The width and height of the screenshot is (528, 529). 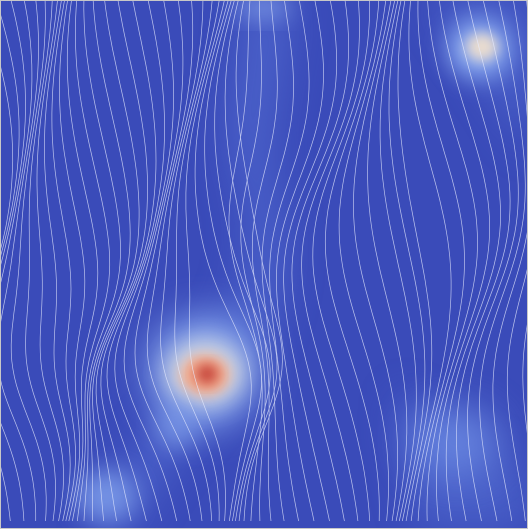 What do you see at coordinates (207, 374) in the screenshot?
I see `hotspot-primary-core` at bounding box center [207, 374].